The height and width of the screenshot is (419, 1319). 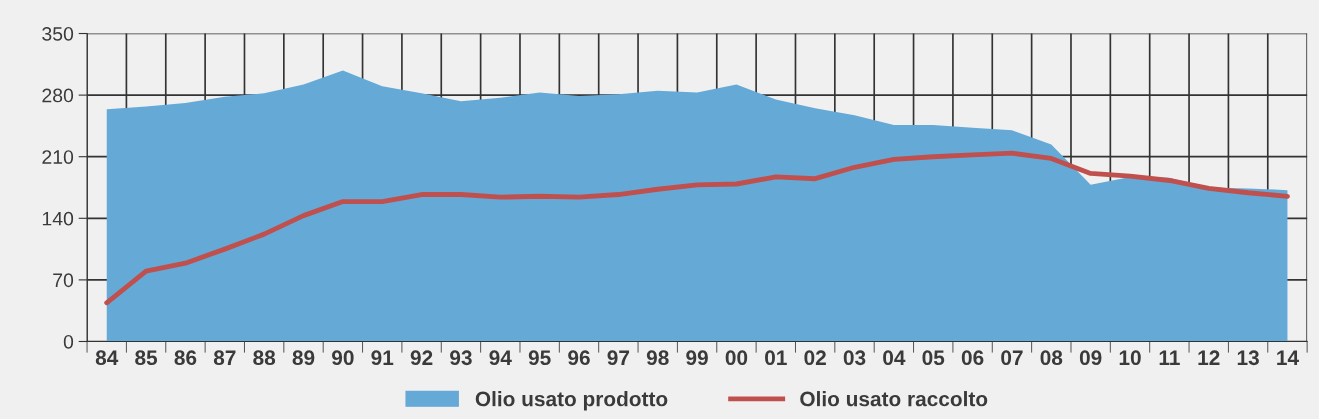 What do you see at coordinates (815, 358) in the screenshot?
I see `x-tick-label: 02` at bounding box center [815, 358].